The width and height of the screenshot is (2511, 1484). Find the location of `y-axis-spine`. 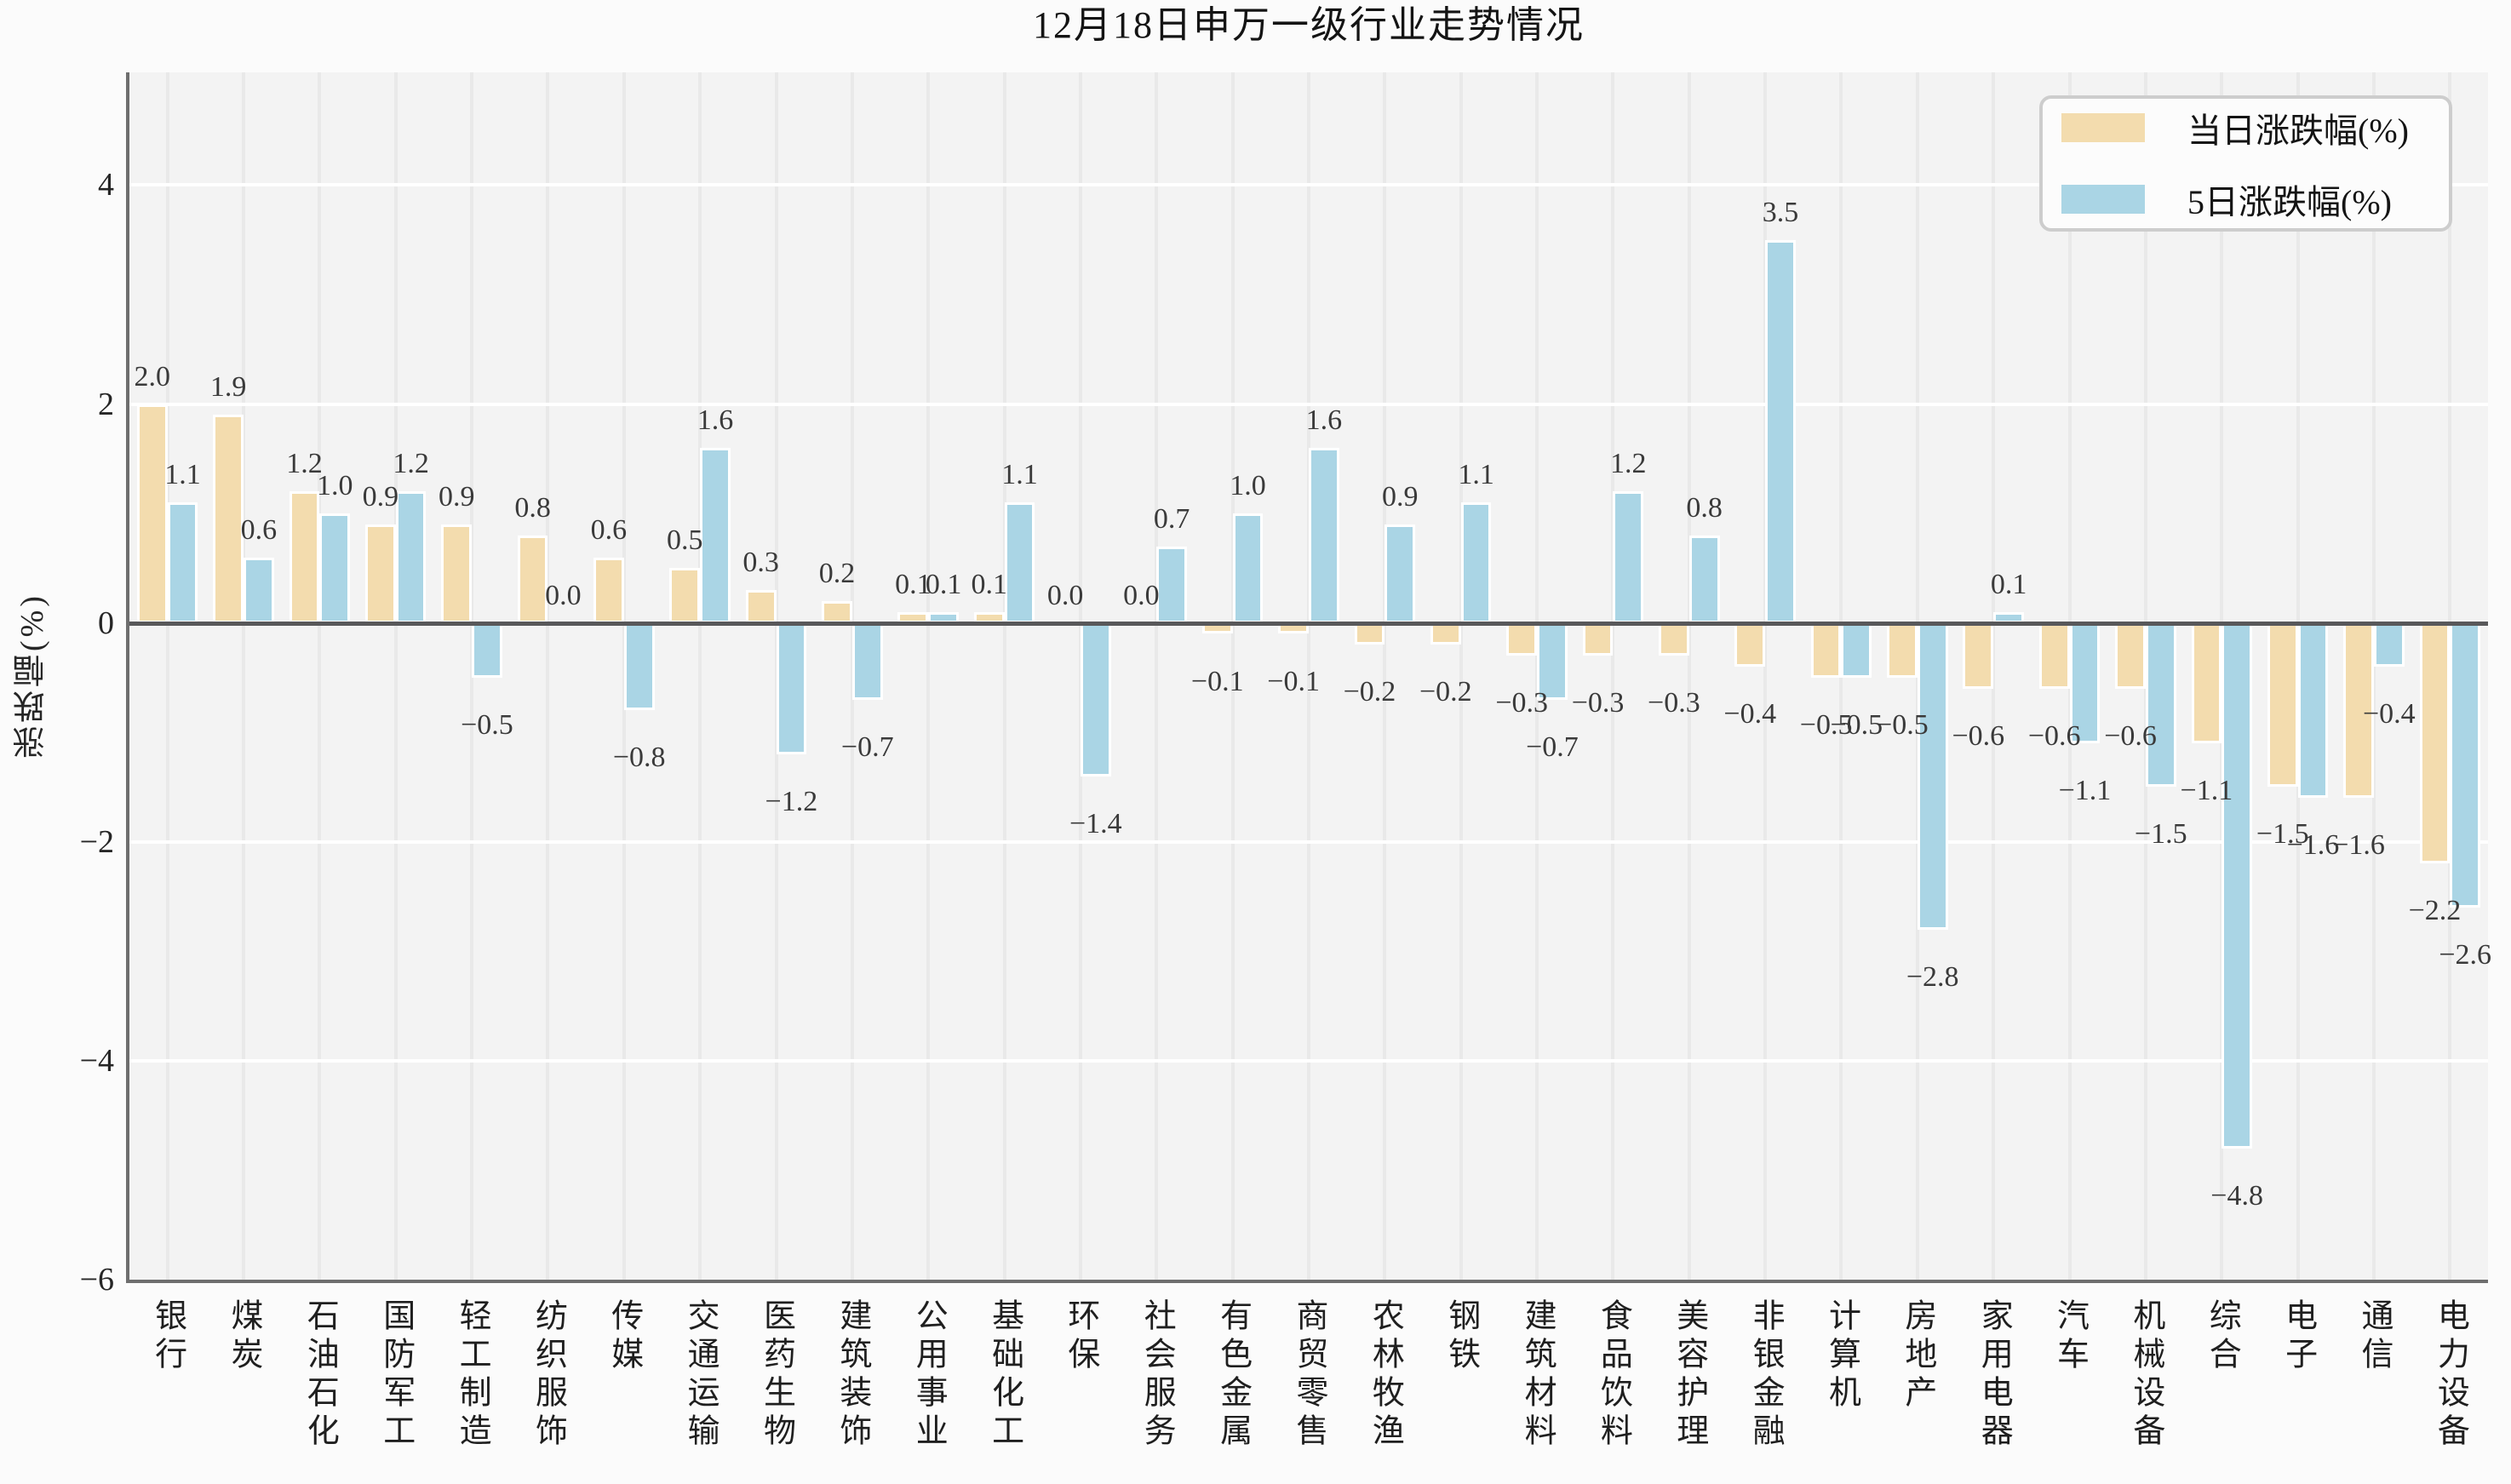

y-axis-spine is located at coordinates (127, 677).